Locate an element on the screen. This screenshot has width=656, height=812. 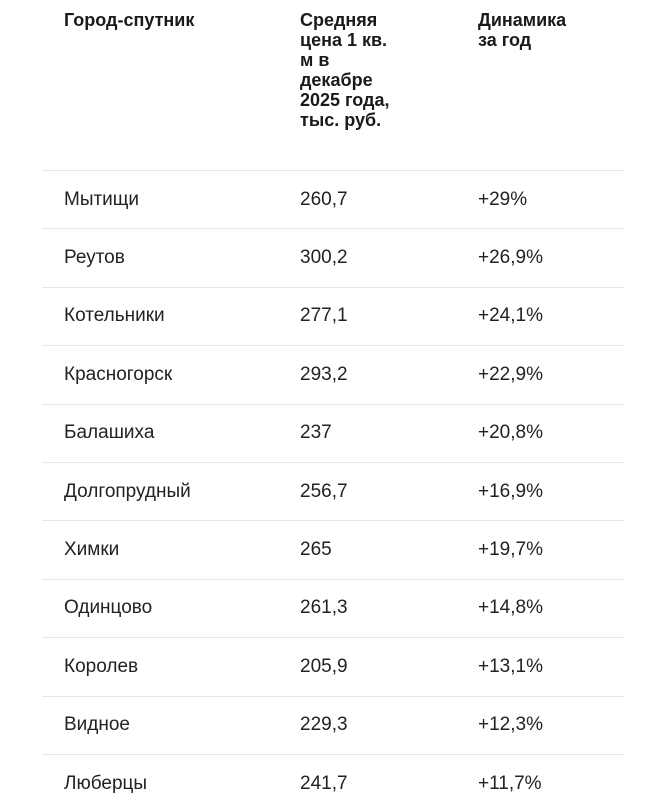
city-cell: Одинцово is located at coordinates (108, 608).